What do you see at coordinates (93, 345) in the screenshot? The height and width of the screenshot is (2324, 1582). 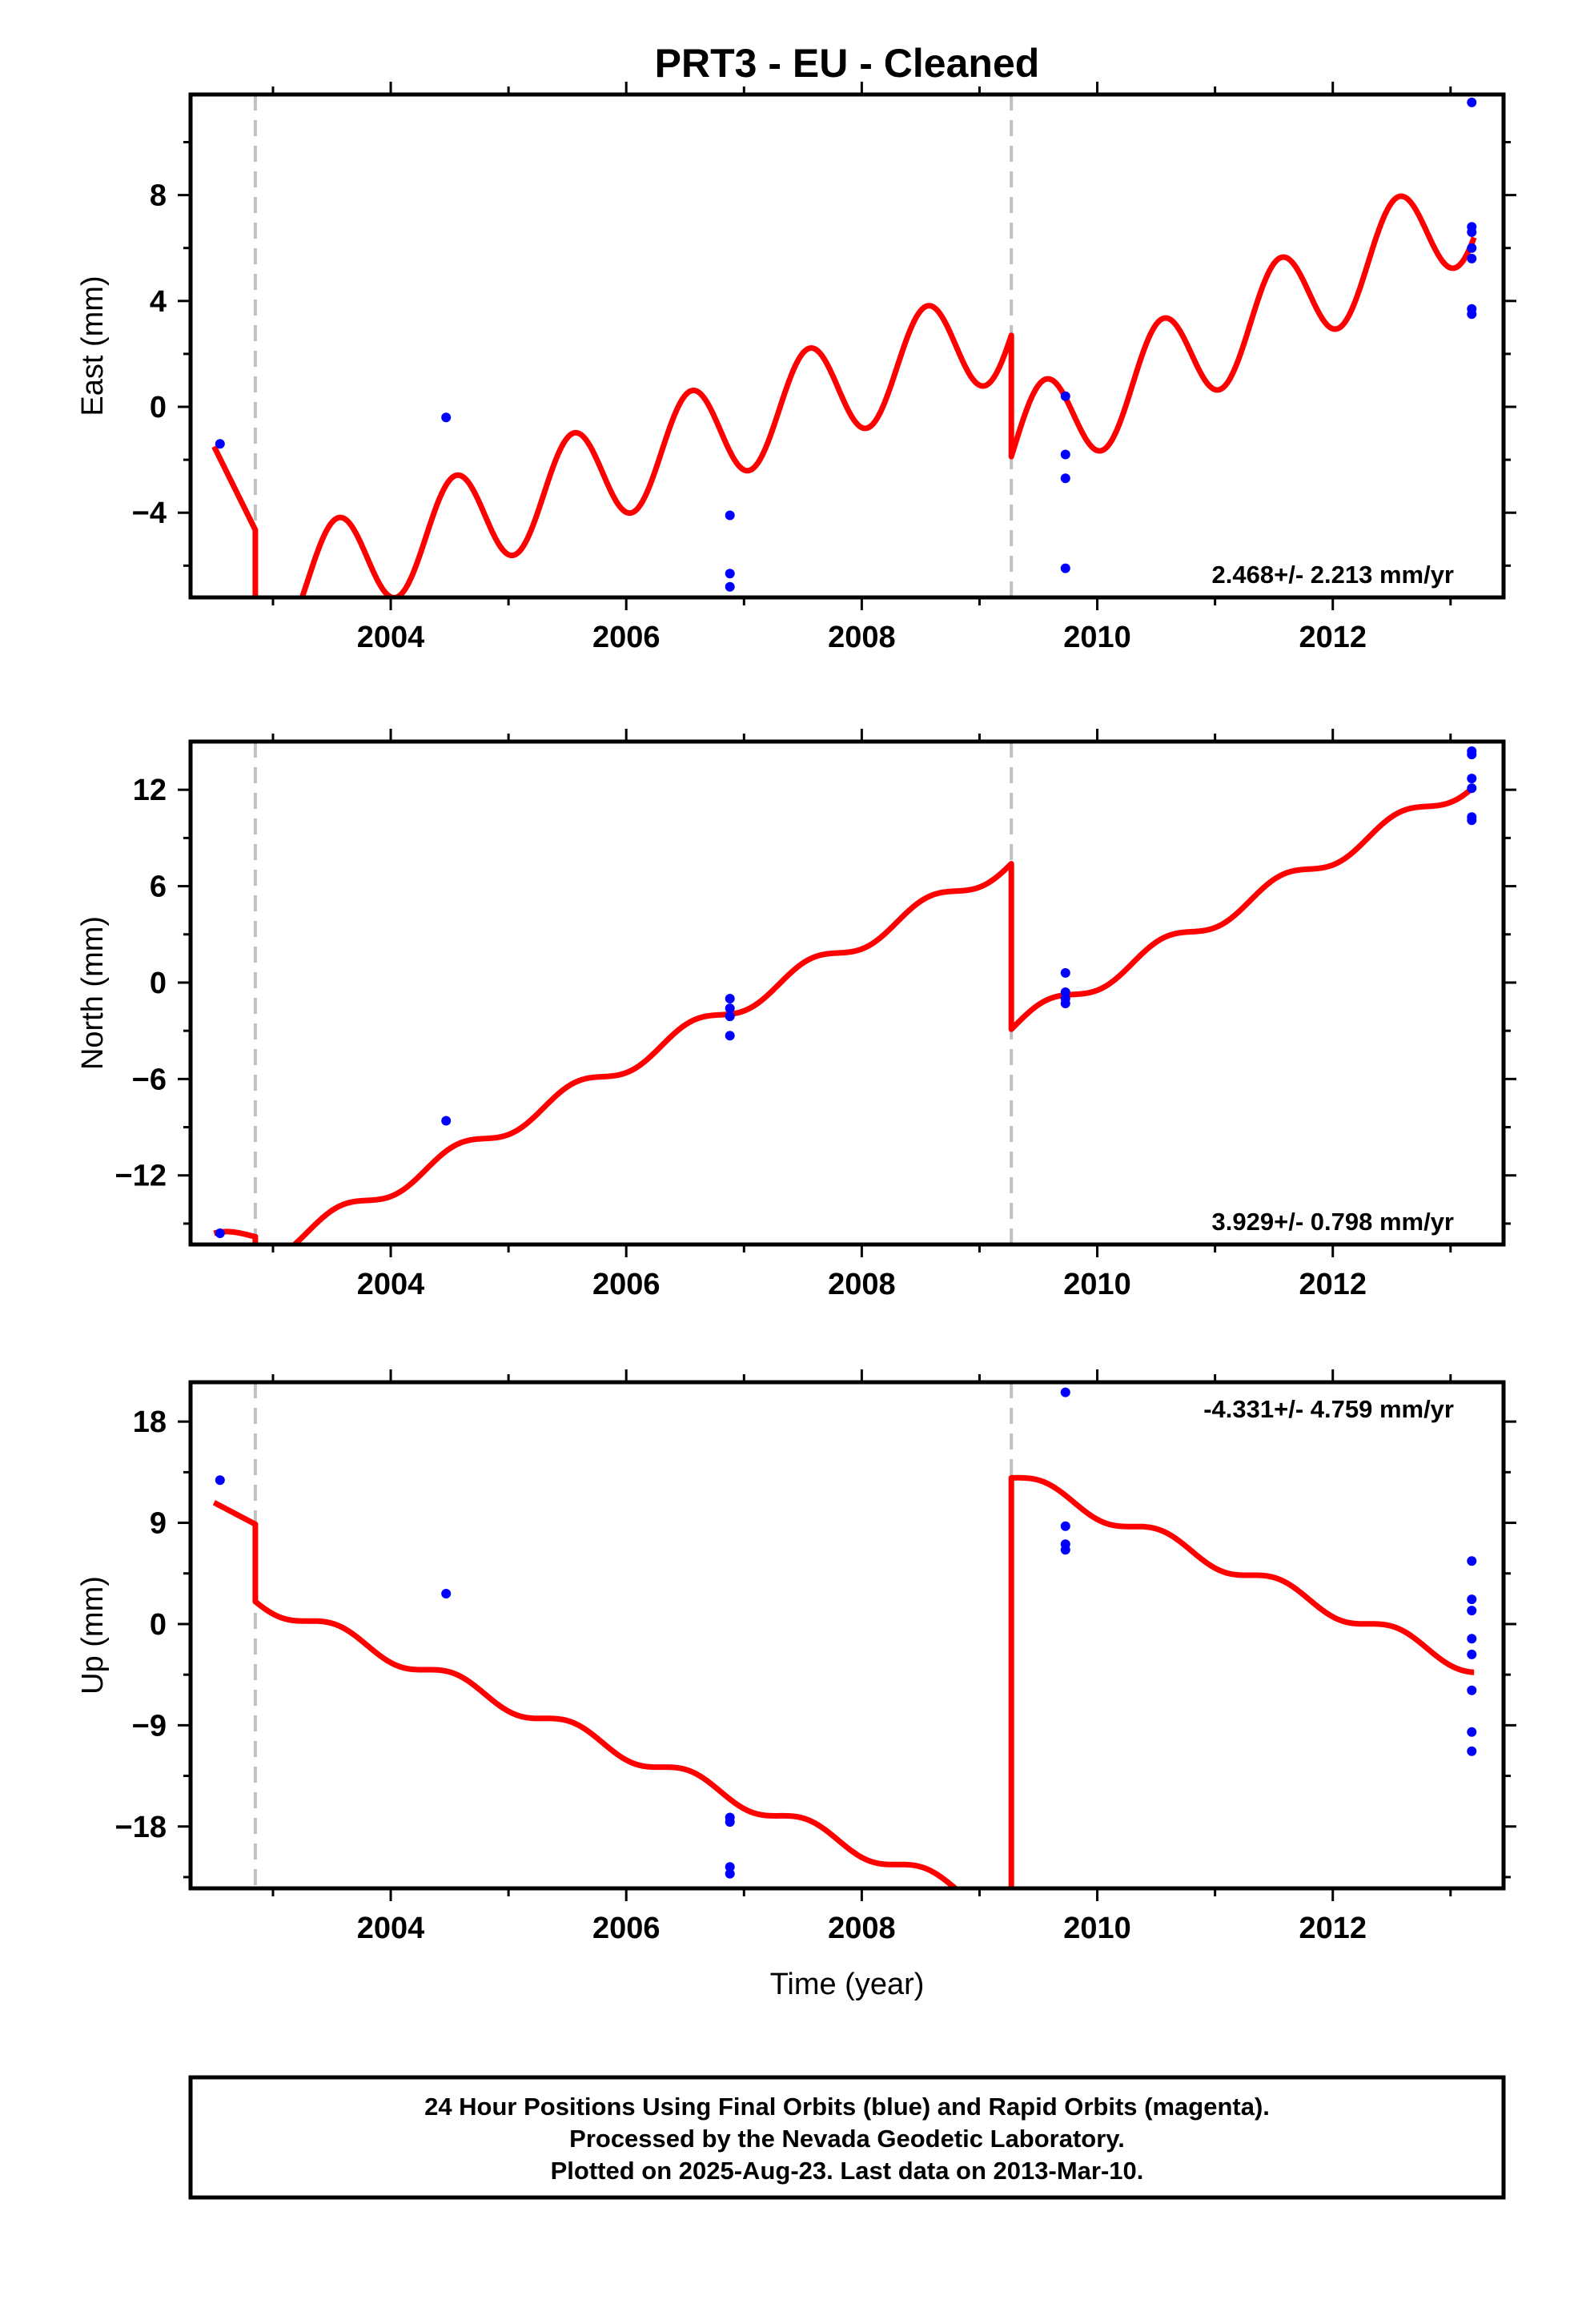 I see `east-y-axis-label: East (mm)` at bounding box center [93, 345].